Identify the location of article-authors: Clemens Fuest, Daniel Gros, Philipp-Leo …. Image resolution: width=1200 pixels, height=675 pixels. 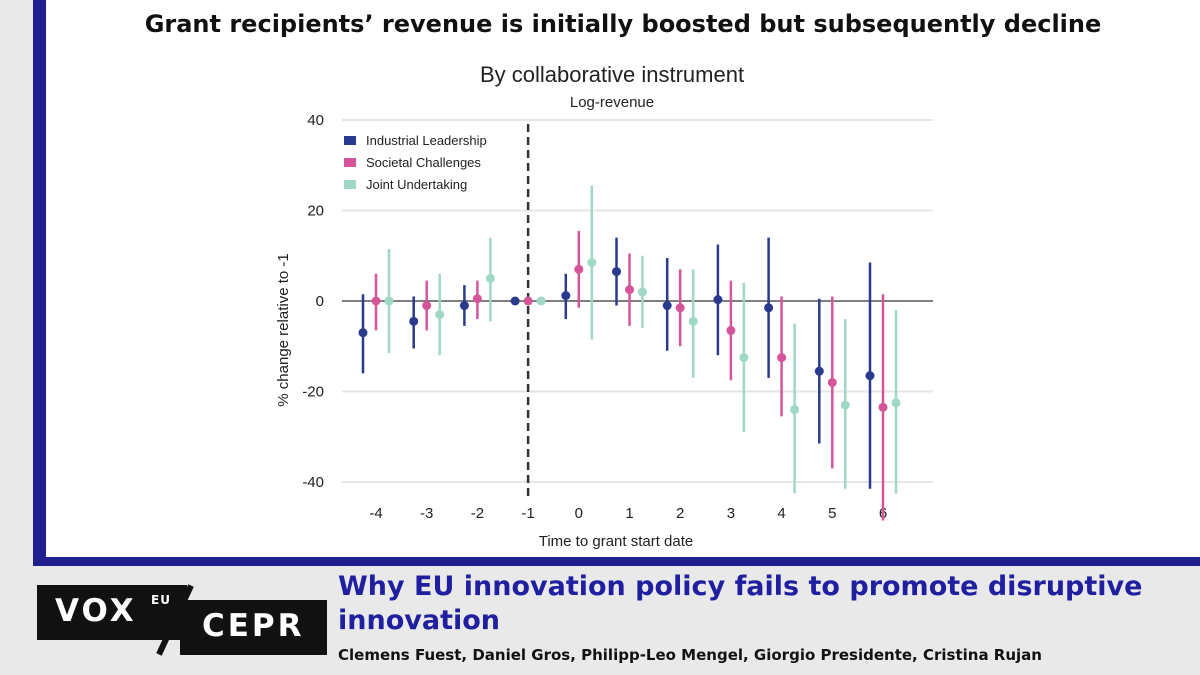
(690, 655).